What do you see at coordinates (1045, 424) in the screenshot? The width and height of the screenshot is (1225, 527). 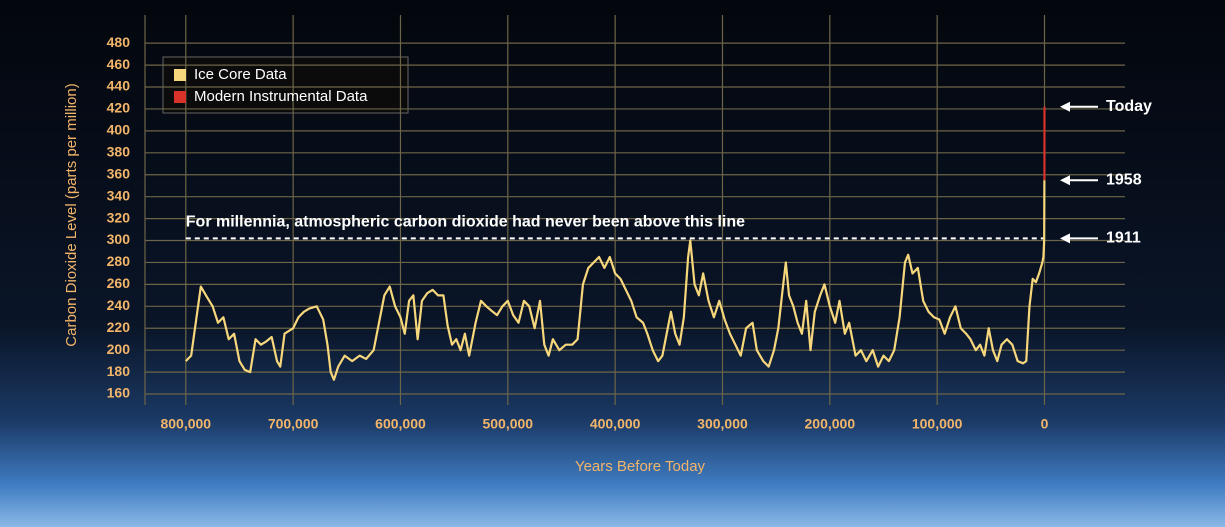 I see `x-tick-label: 0` at bounding box center [1045, 424].